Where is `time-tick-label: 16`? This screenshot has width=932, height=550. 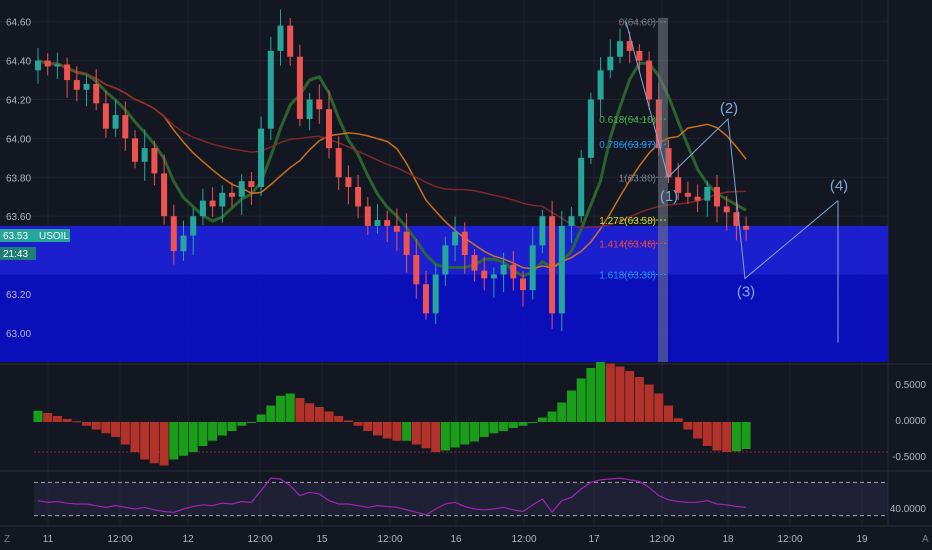
time-tick-label: 16 is located at coordinates (456, 539).